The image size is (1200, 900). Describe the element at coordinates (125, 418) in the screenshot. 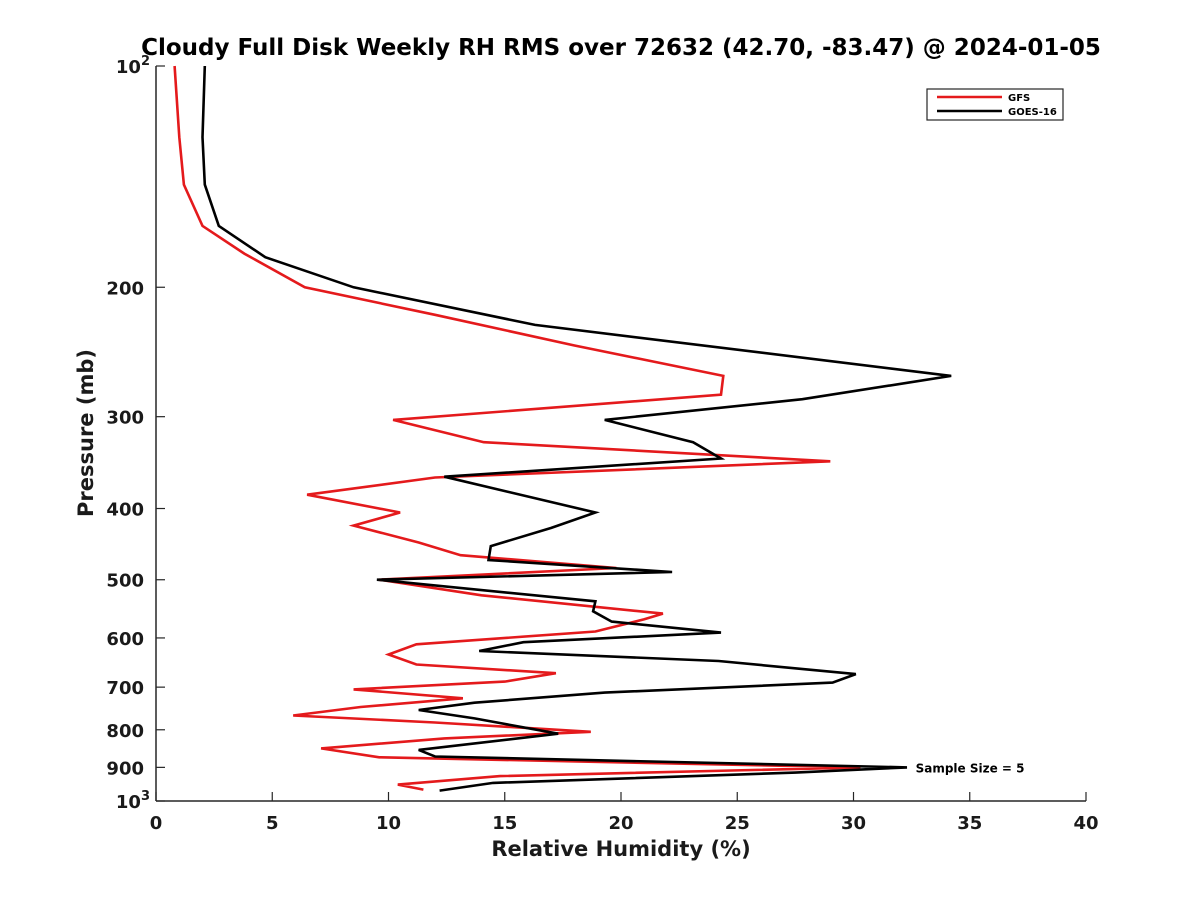

I see `y-tick-label: 300` at that location.